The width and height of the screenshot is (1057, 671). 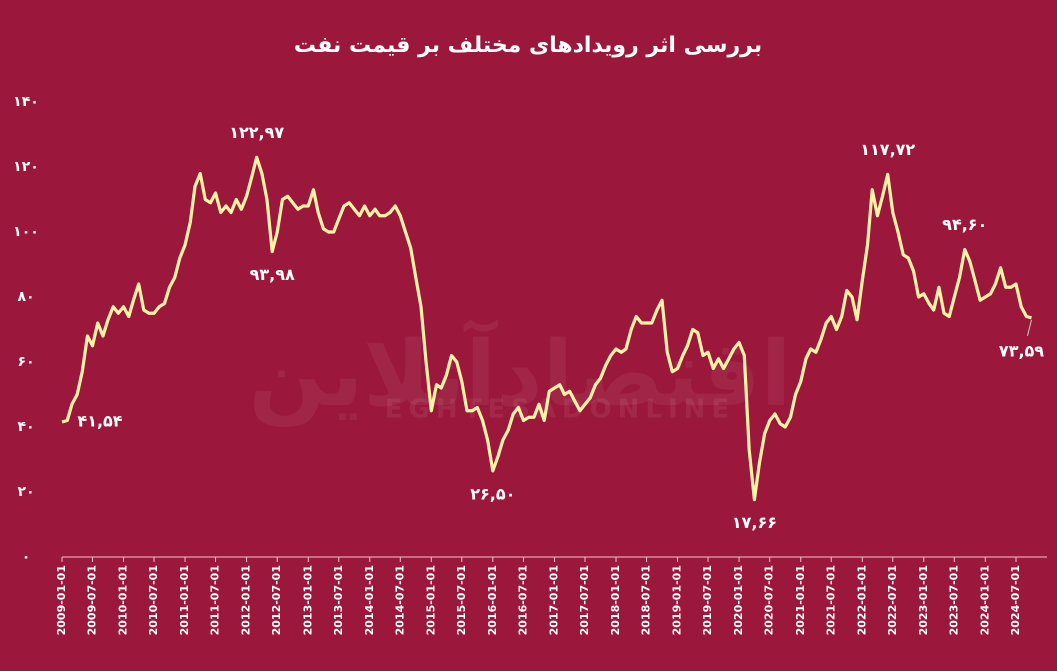 I want to click on x-tick-label: 2012-07-01, so click(x=276, y=600).